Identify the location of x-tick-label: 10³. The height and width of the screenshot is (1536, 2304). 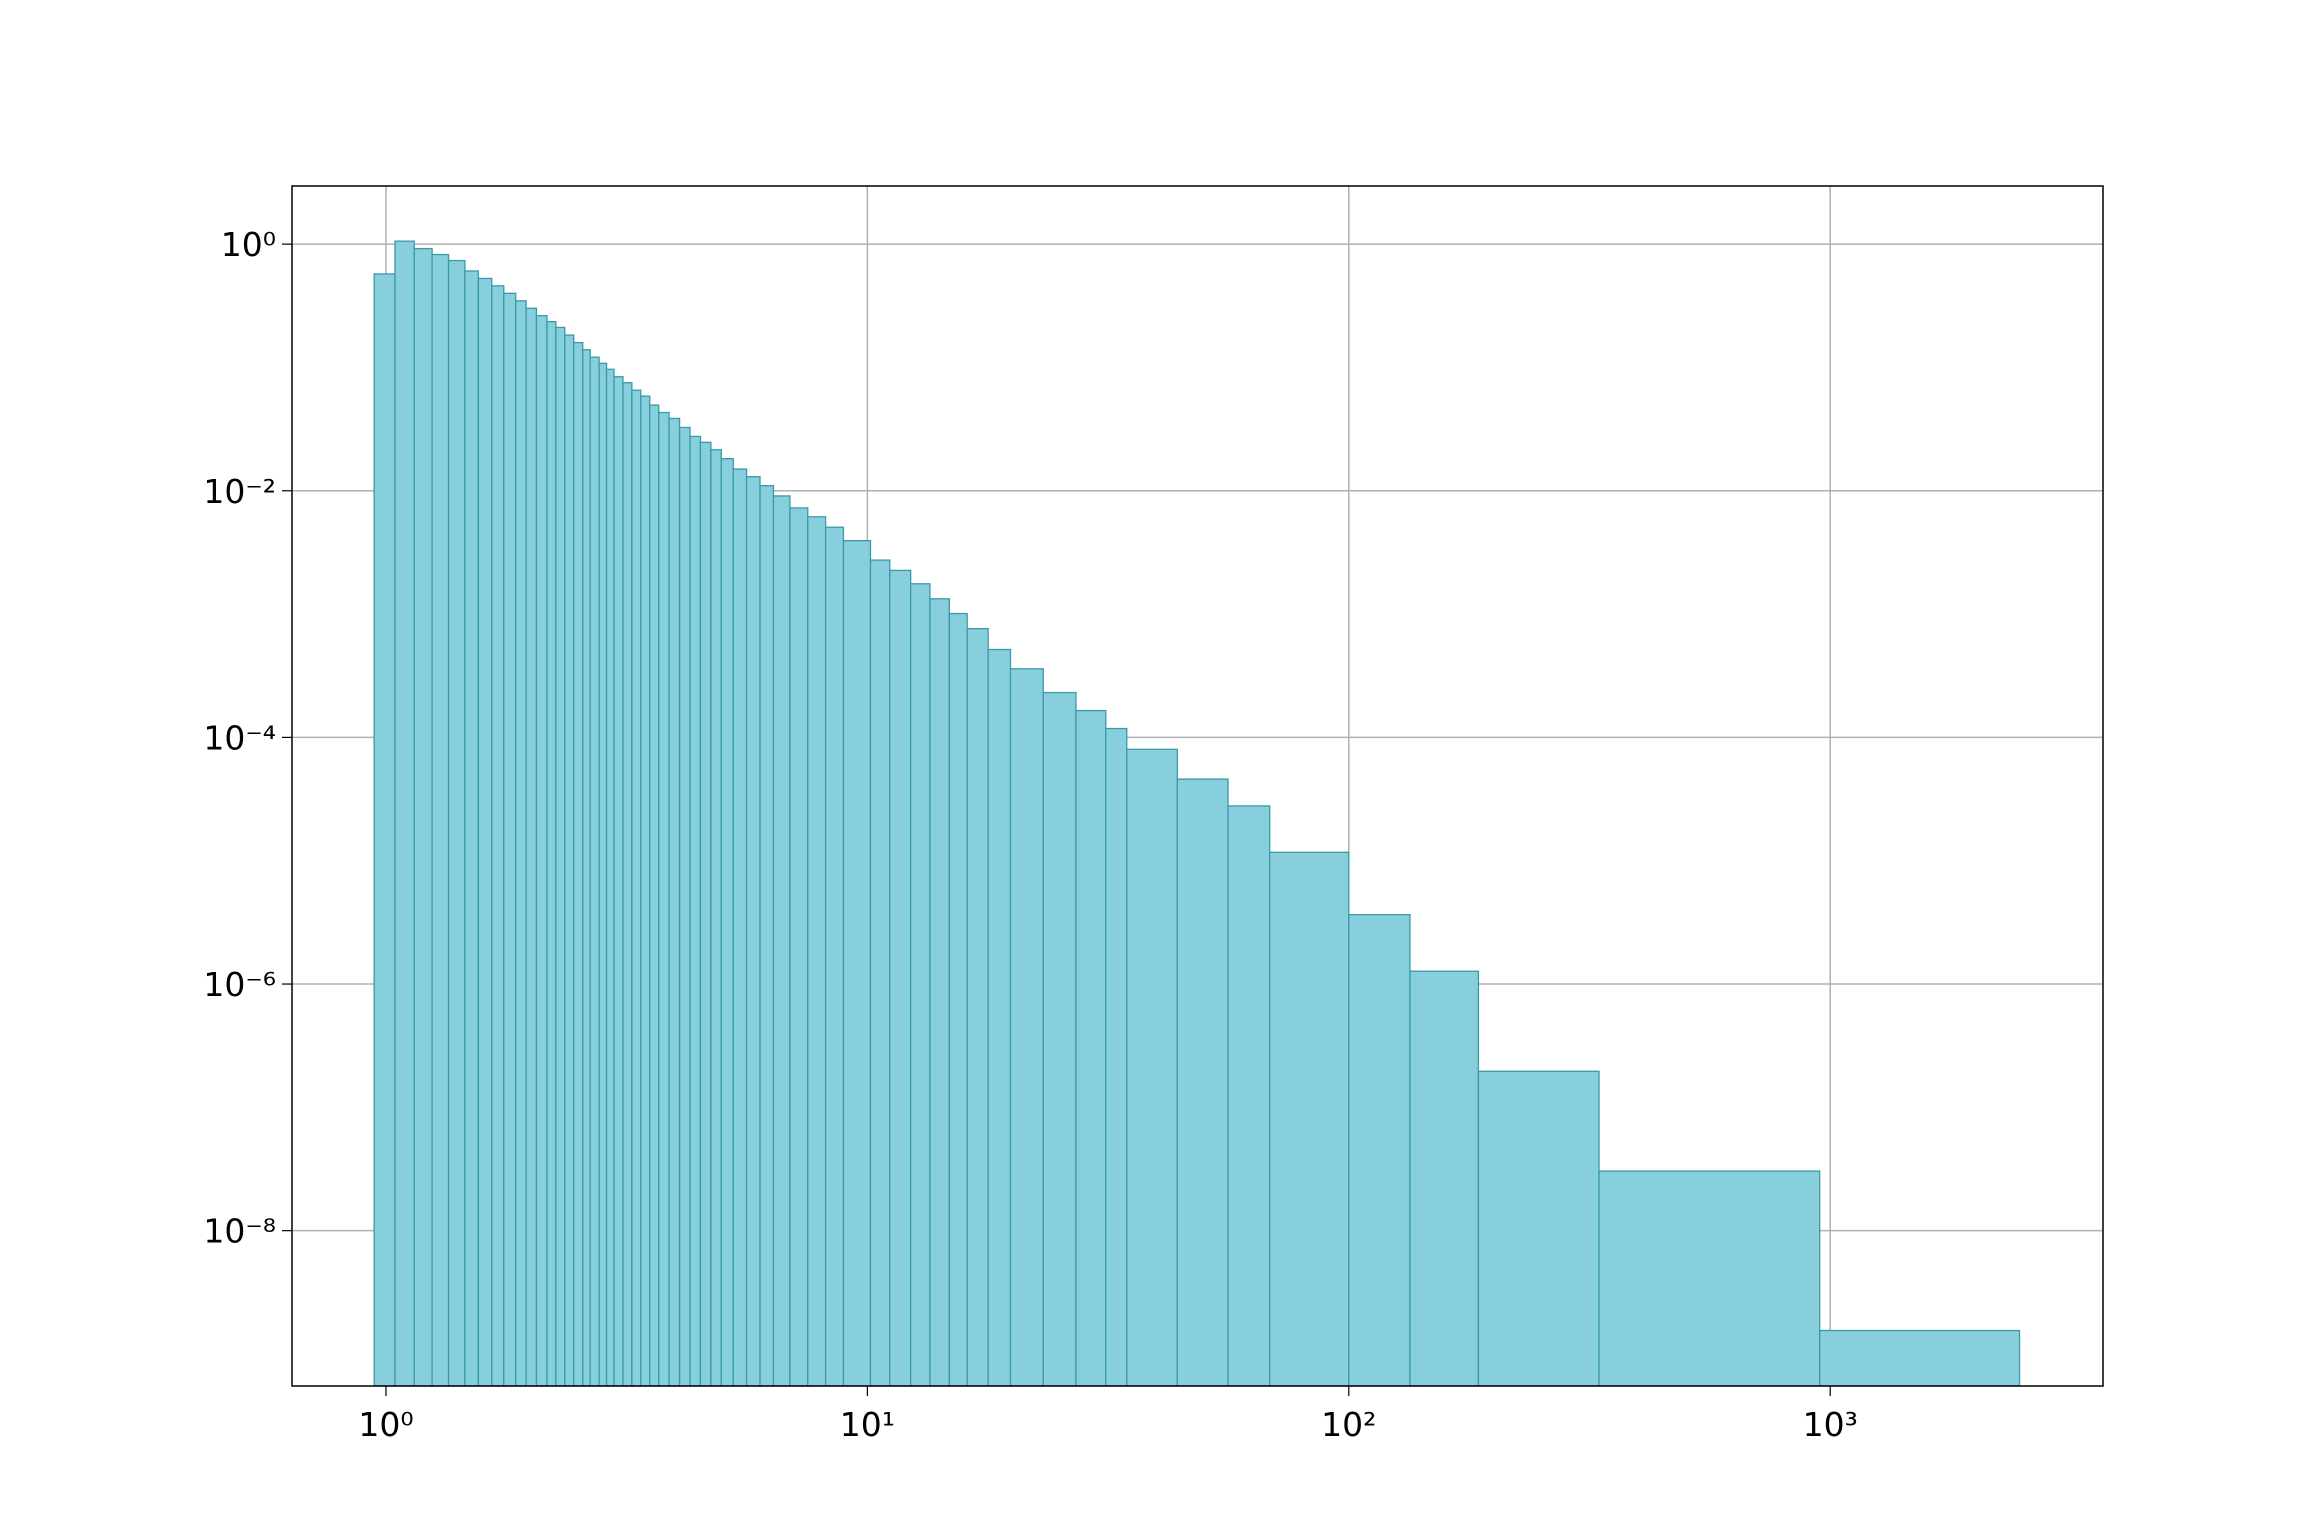
(1830, 1424).